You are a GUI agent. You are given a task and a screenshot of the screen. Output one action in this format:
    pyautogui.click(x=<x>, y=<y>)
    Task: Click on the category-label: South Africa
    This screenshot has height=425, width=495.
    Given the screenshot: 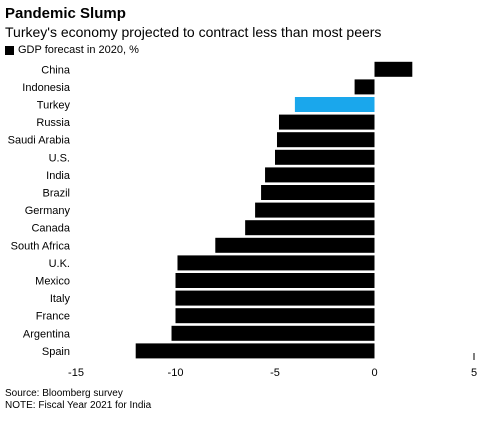 What is the action you would take?
    pyautogui.click(x=41, y=246)
    